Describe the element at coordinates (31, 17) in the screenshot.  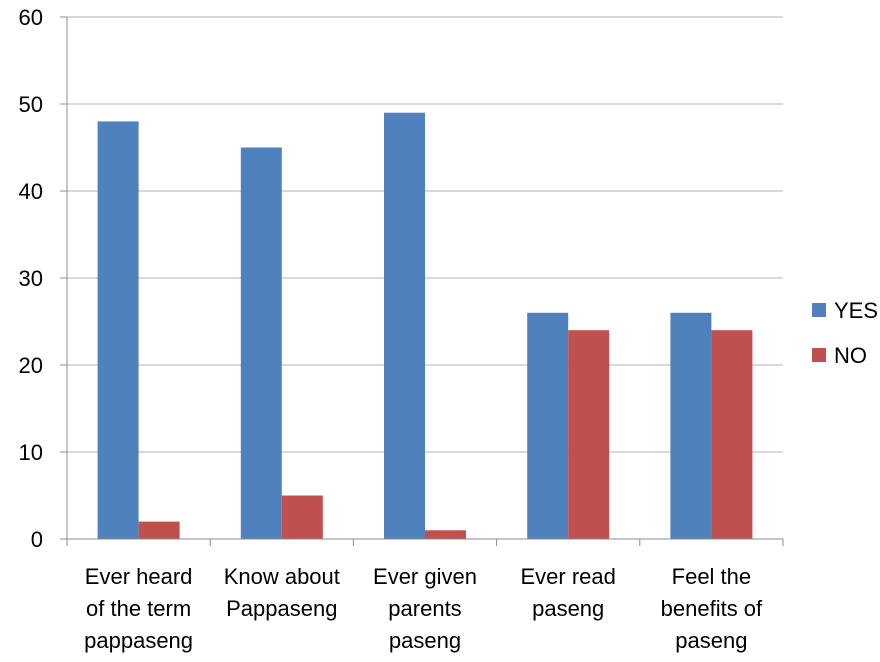
I see `y-tick-label: 60` at that location.